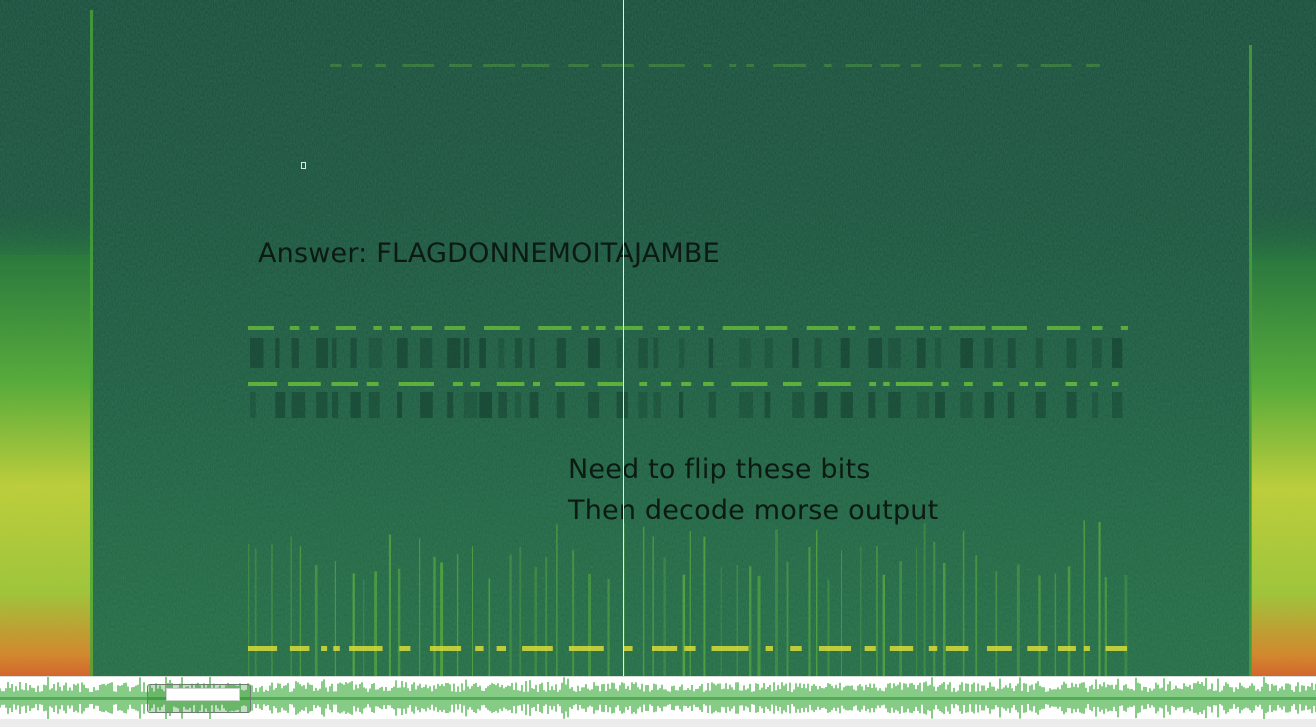 This screenshot has height=727, width=1316. I want to click on bottom-scrollbar-track, so click(658, 723).